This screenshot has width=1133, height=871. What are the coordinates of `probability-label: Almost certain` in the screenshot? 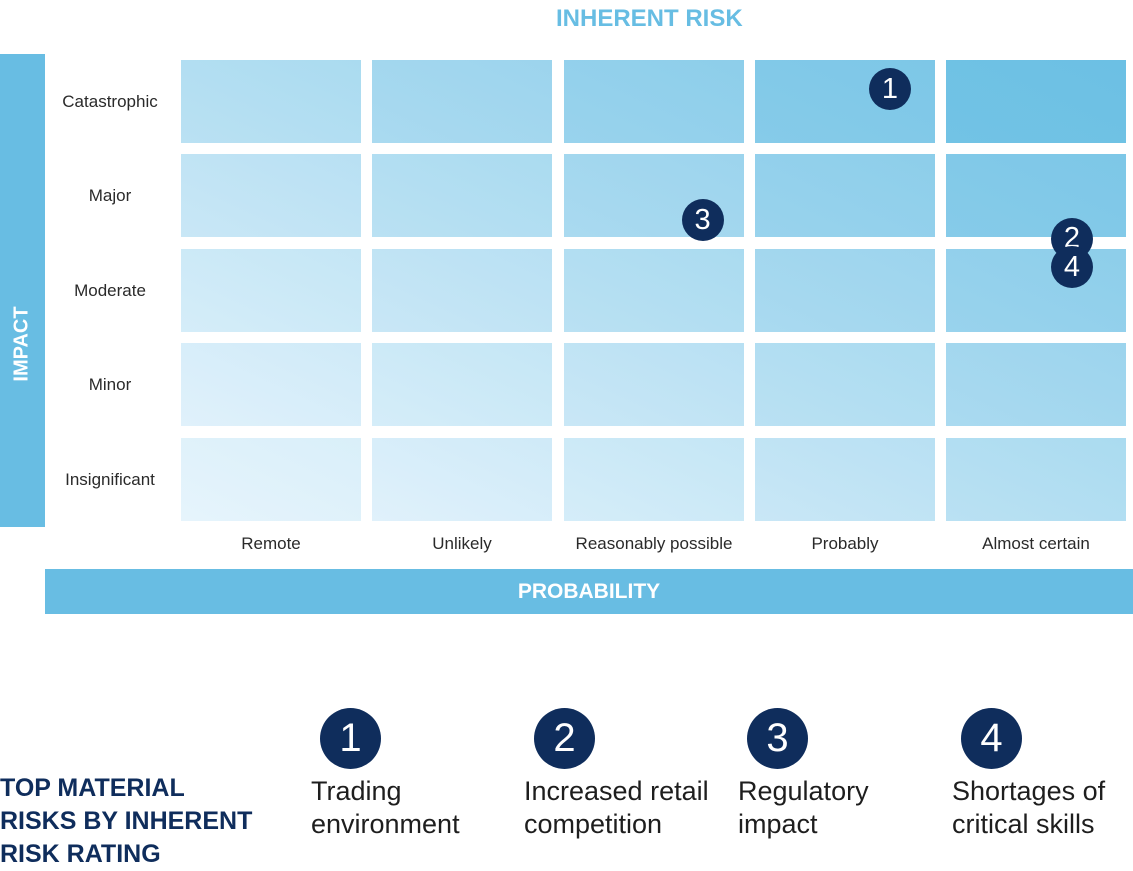 It's located at (1036, 543).